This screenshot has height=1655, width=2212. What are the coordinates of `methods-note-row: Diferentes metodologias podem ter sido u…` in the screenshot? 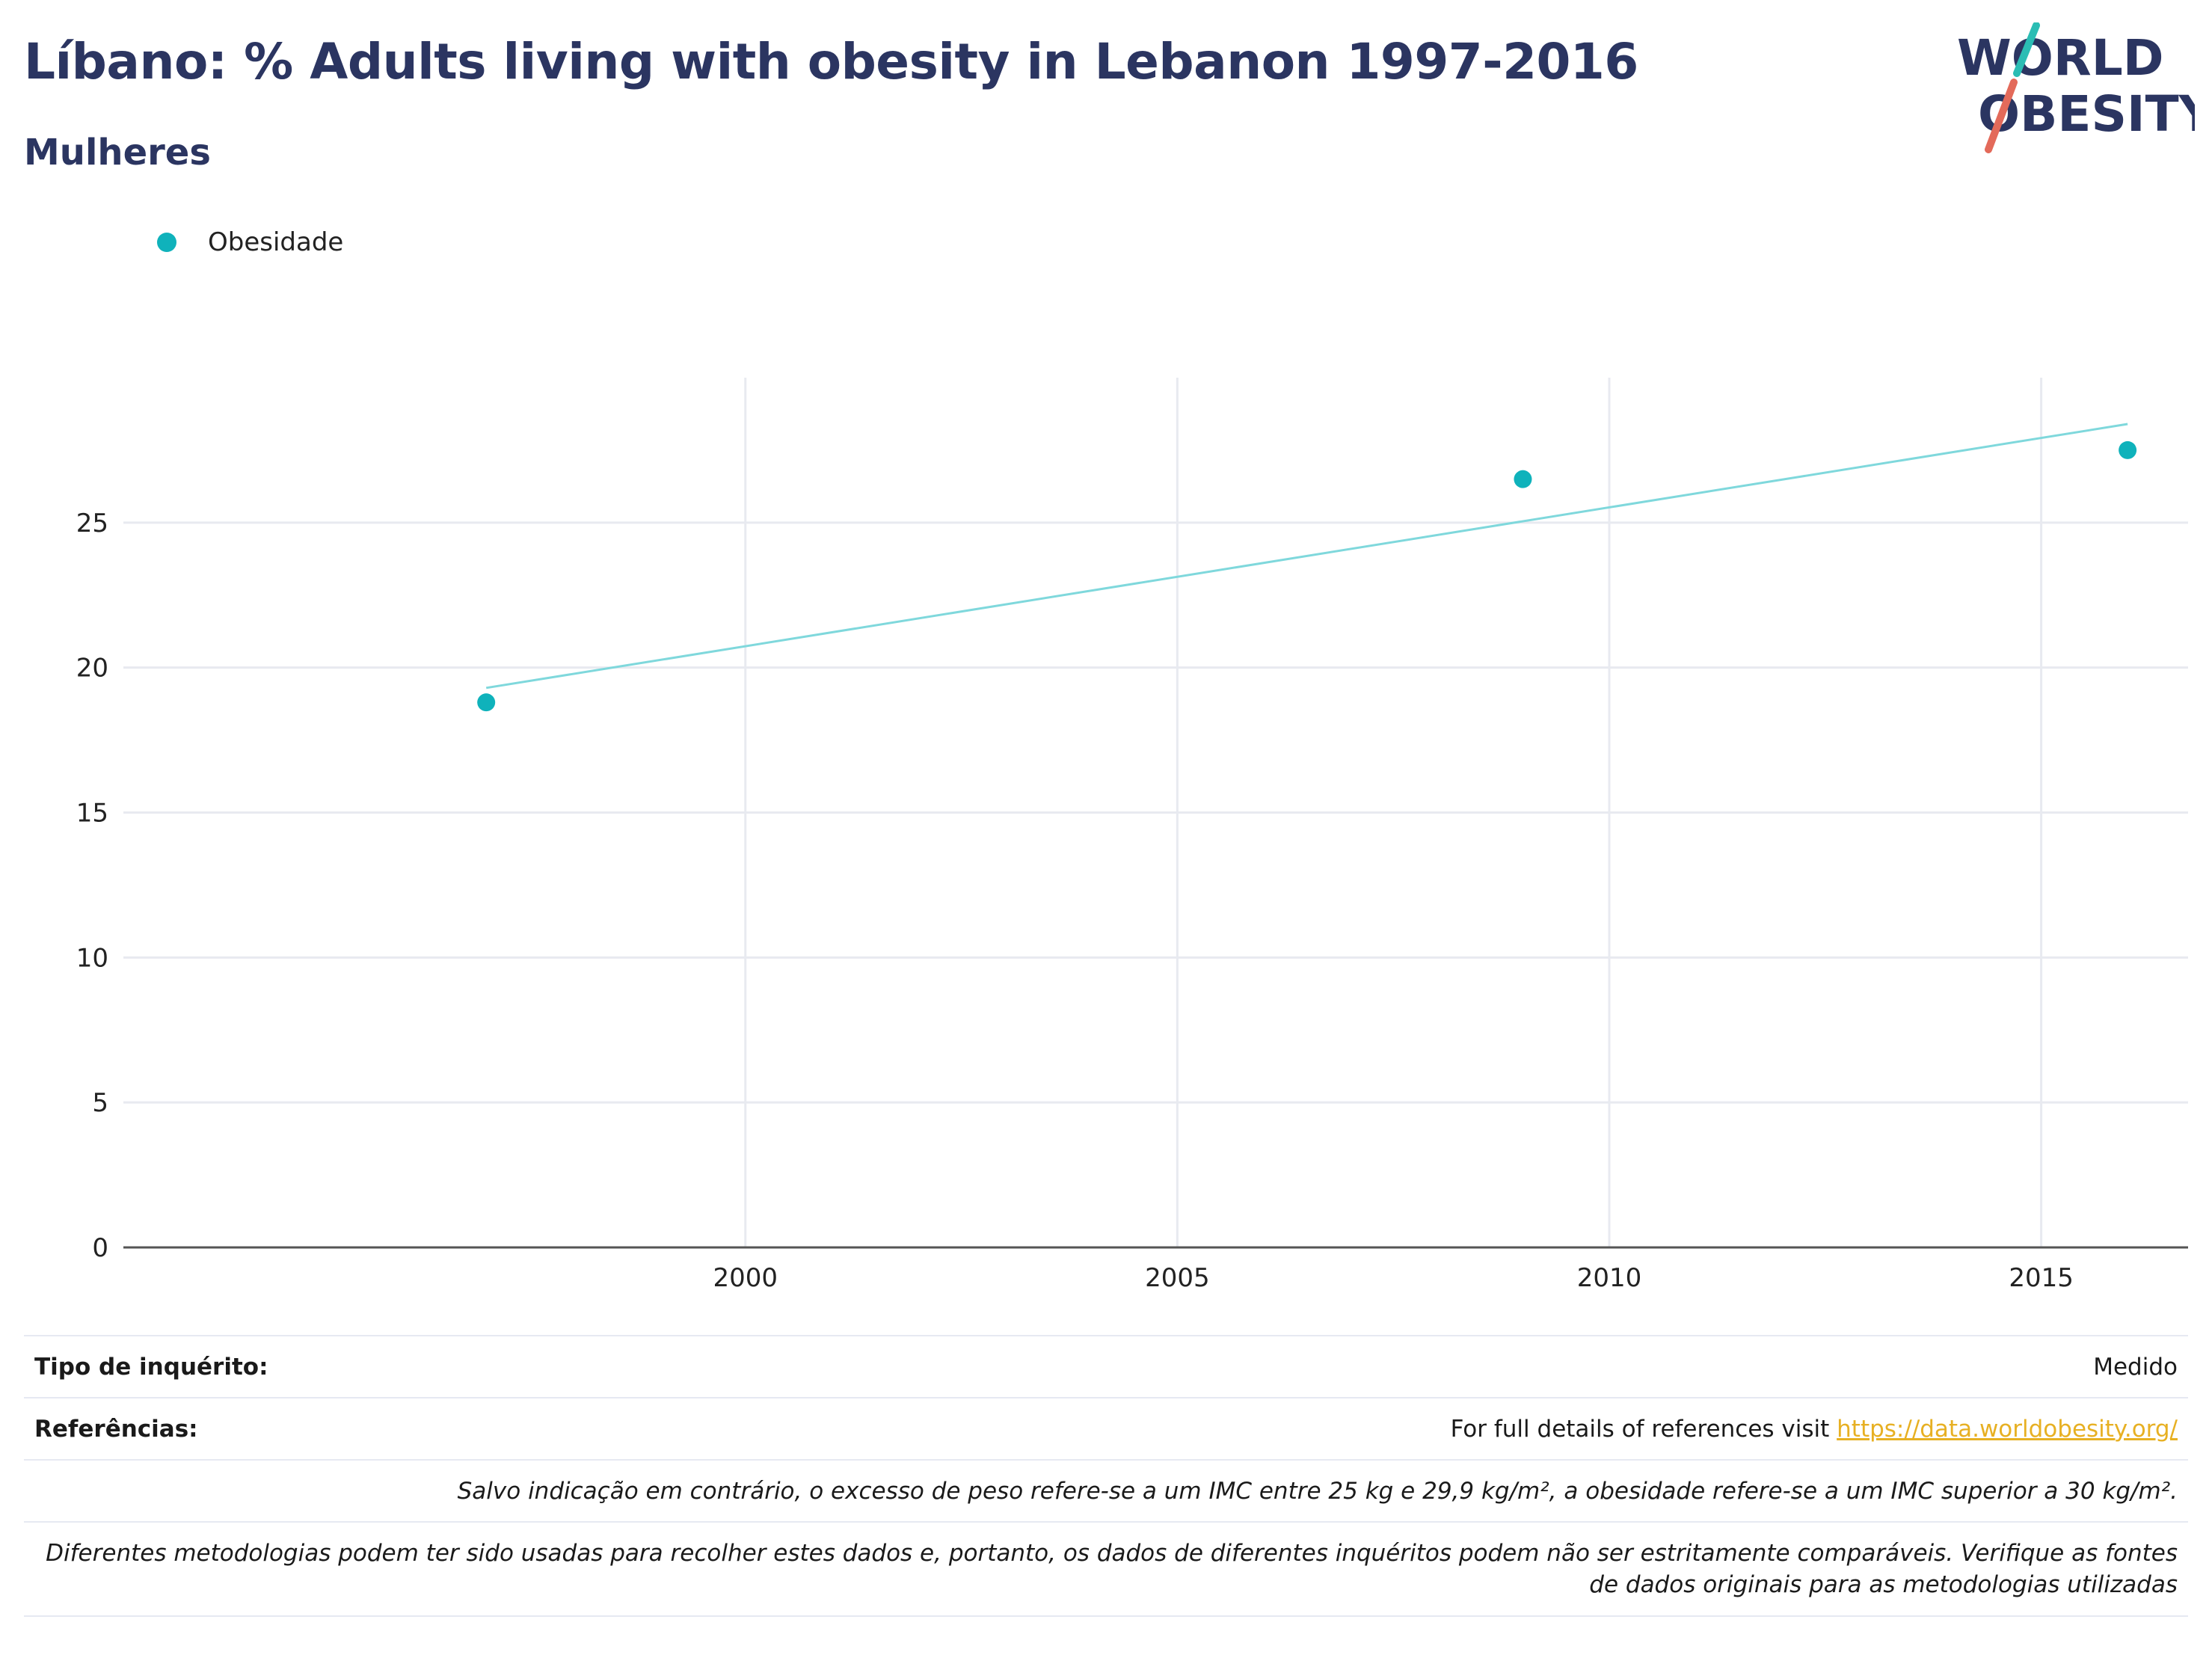 It's located at (1106, 1569).